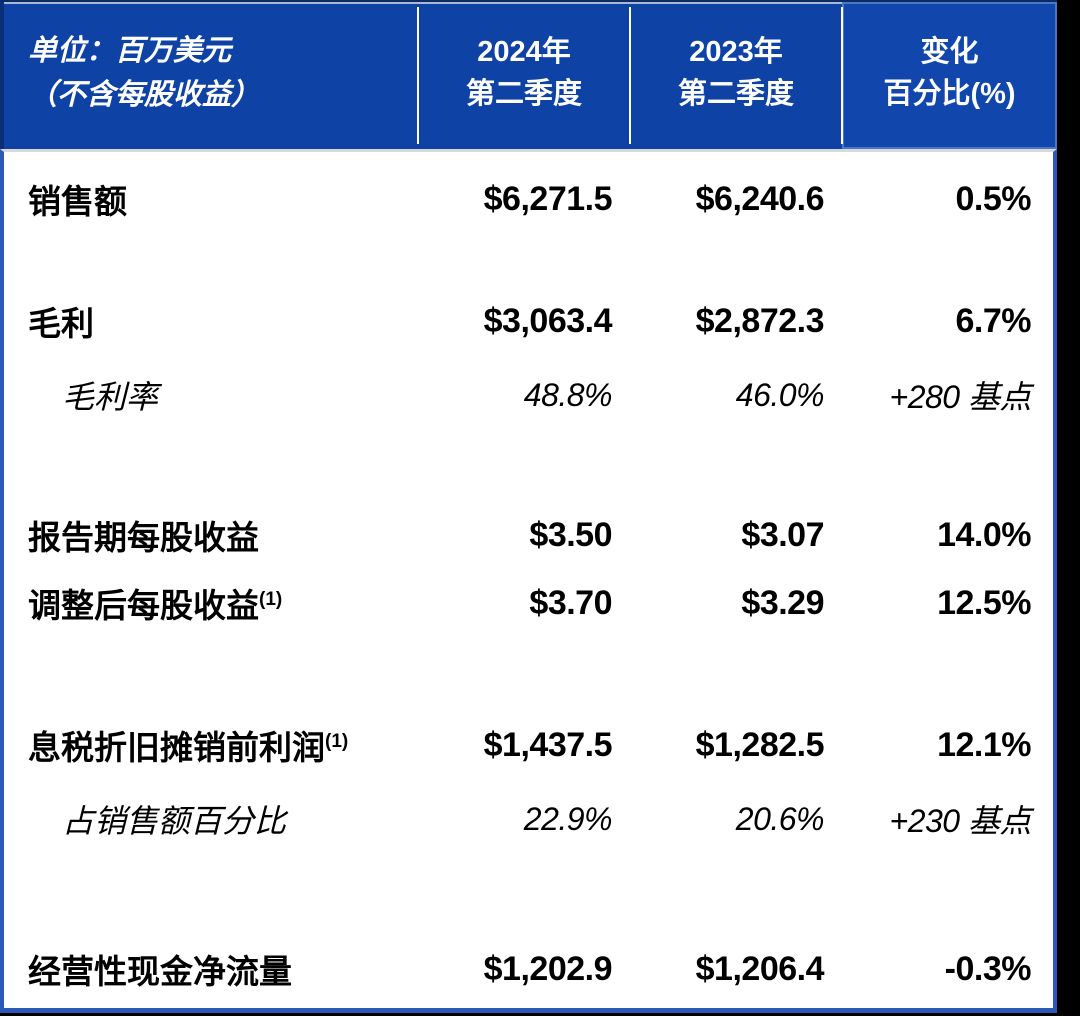 The height and width of the screenshot is (1016, 1080). What do you see at coordinates (155, 605) in the screenshot?
I see `row-label: 调整后每股收益(1)` at bounding box center [155, 605].